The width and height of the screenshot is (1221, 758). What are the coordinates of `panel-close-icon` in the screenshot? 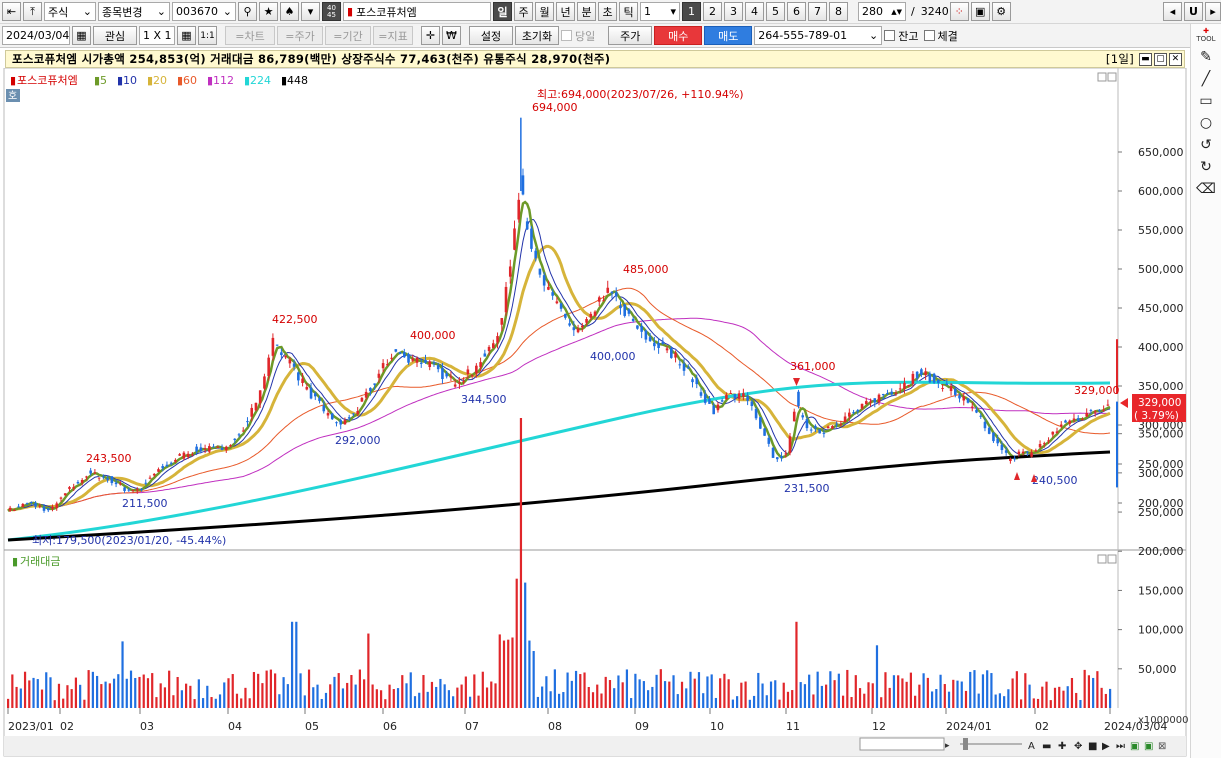 It's located at (1112, 77).